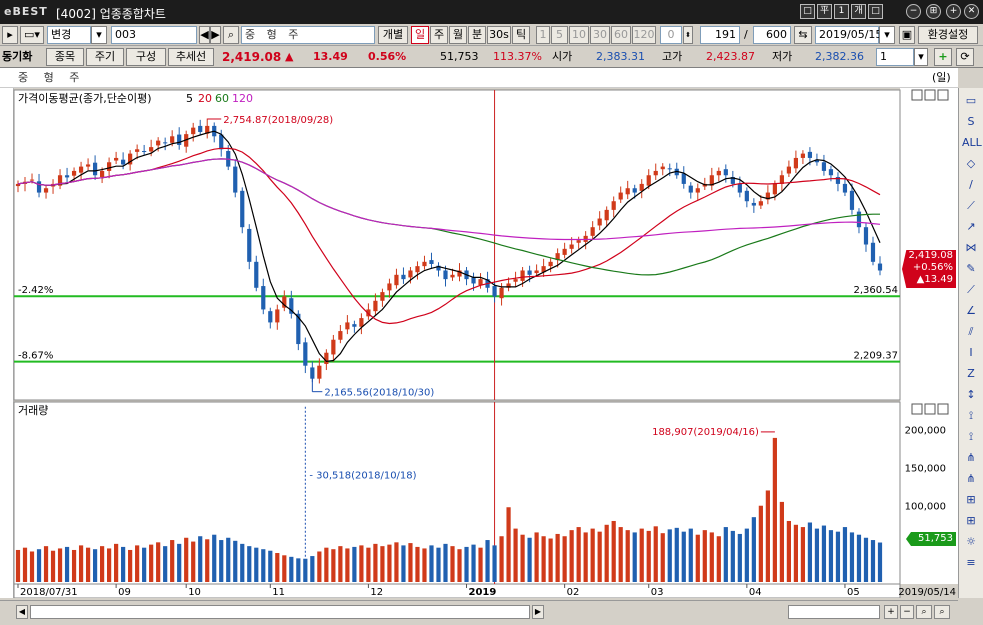  I want to click on layout-select: 1, so click(895, 57).